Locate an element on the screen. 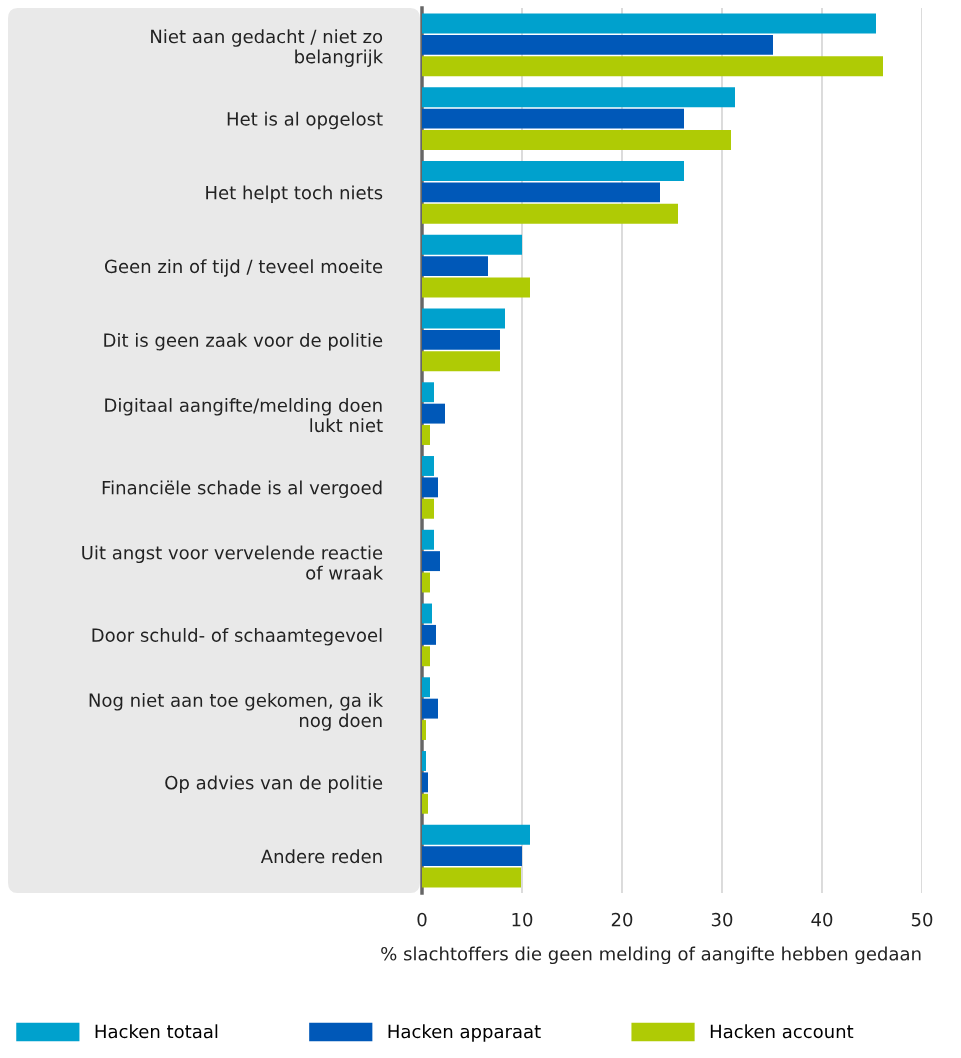  y-tick-label: Dit is geen zaak voor de politie is located at coordinates (243, 342).